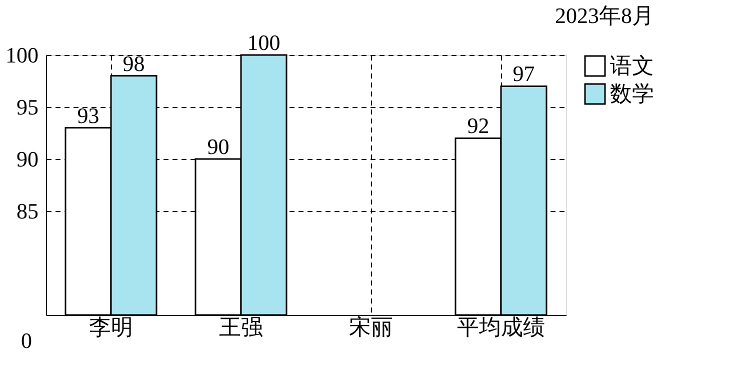 This screenshot has width=755, height=379. Describe the element at coordinates (523, 73) in the screenshot. I see `data-label: 97` at that location.